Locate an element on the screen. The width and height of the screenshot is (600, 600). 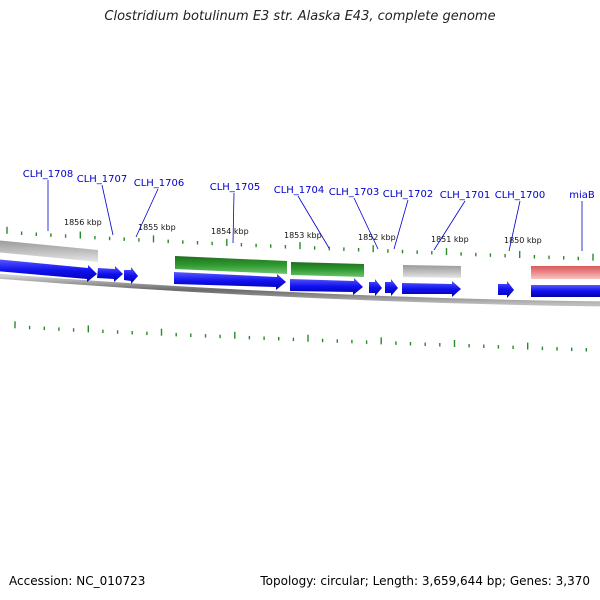
gene-label: CLH_1701 is located at coordinates (465, 195).